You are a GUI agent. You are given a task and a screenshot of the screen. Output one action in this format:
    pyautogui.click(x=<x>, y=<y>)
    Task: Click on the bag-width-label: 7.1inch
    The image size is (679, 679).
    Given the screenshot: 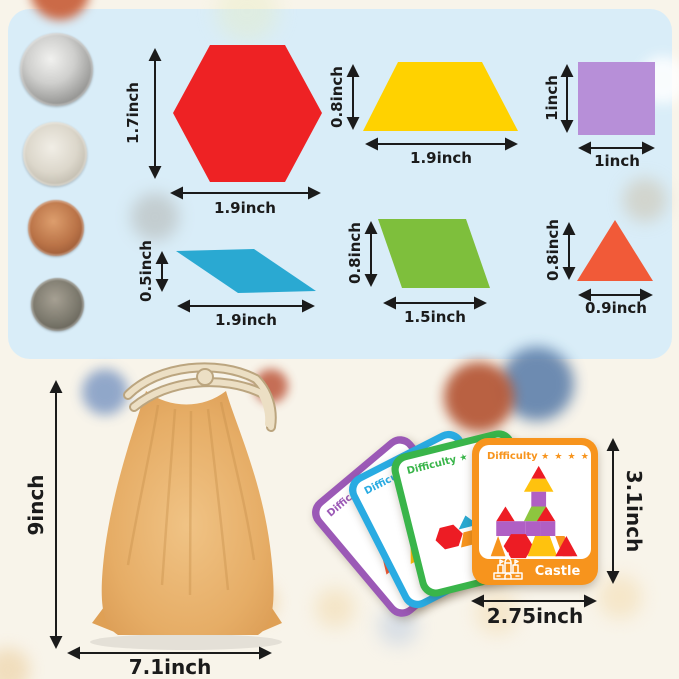 What is the action you would take?
    pyautogui.click(x=170, y=667)
    